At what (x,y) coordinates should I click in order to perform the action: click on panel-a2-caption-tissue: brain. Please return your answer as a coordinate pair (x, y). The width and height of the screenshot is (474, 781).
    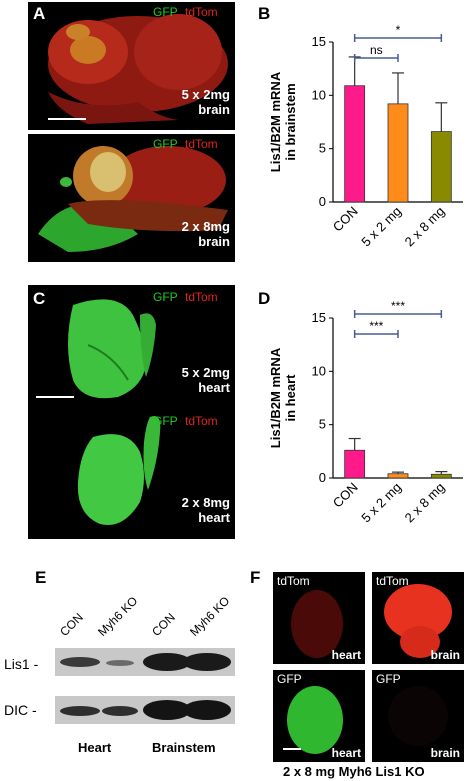
    Looking at the image, I should click on (214, 241).